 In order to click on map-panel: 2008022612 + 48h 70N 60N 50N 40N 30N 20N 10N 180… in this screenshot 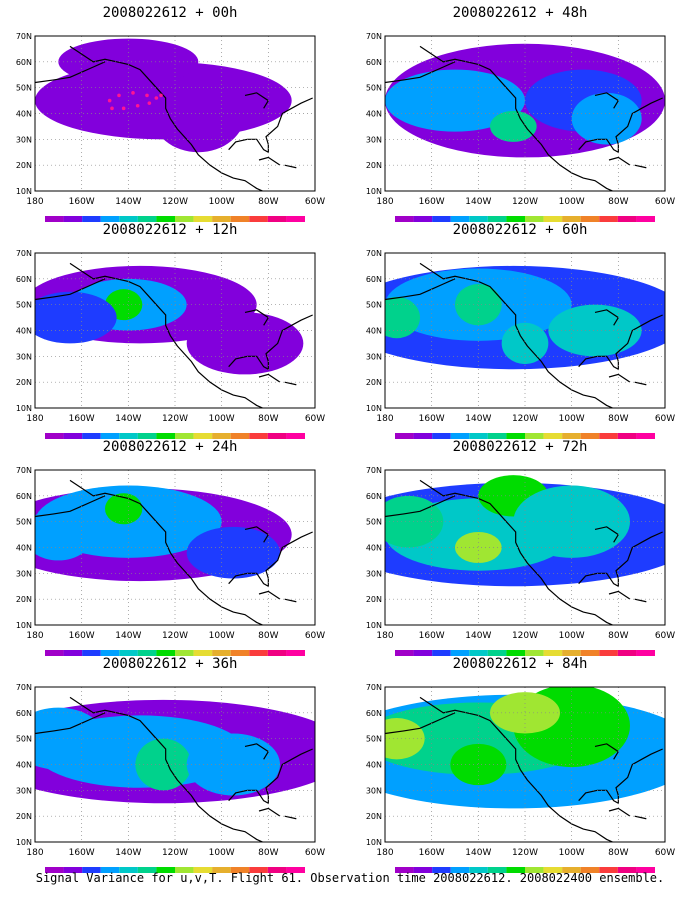, I will do `click(520, 115)`.